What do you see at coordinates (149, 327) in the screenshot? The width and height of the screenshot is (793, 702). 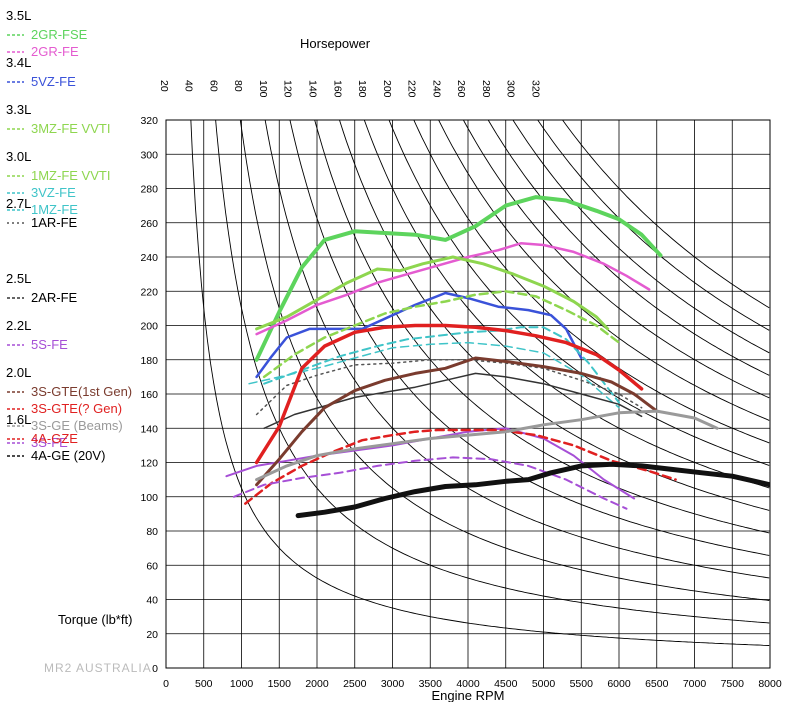 I see `y-tick-label: 200` at bounding box center [149, 327].